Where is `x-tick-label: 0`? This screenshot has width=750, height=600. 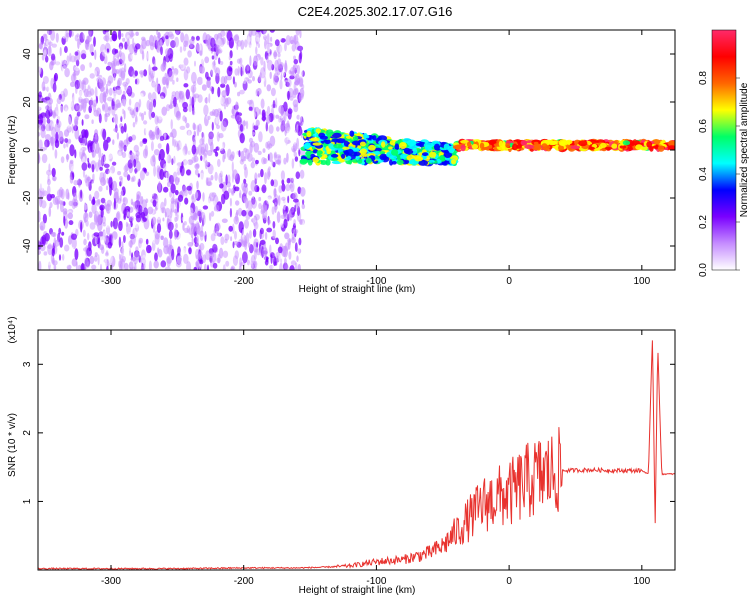 x-tick-label: 0 is located at coordinates (509, 281).